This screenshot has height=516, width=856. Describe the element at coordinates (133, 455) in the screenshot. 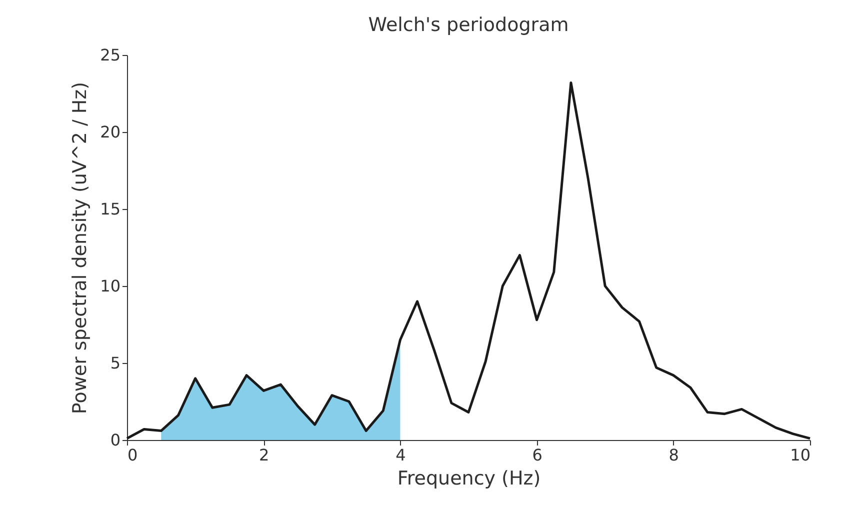

I see `x-tick-label: 0` at that location.